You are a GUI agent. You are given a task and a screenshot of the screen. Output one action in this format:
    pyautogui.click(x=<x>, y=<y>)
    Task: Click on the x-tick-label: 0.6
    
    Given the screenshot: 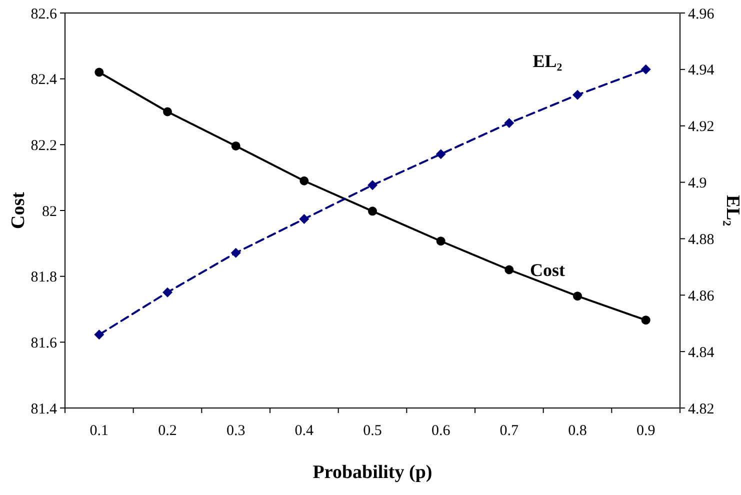 What is the action you would take?
    pyautogui.click(x=441, y=431)
    